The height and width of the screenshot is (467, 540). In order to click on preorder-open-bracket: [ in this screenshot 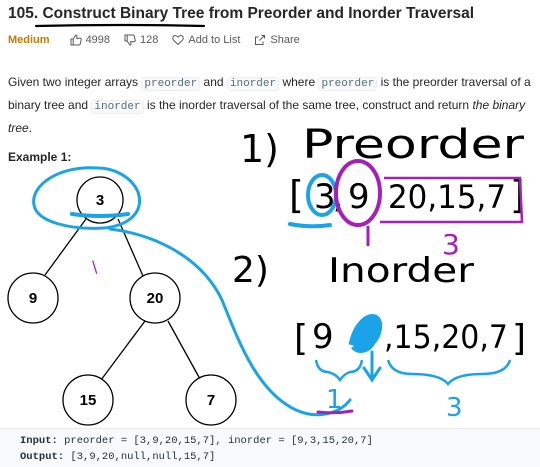, I will do `click(296, 195)`.